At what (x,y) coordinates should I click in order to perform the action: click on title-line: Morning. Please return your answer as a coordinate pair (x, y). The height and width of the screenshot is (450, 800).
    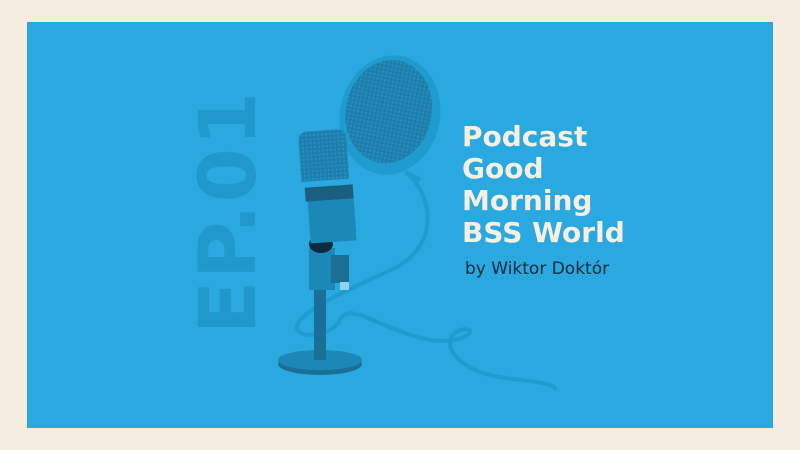
    Looking at the image, I should click on (527, 200).